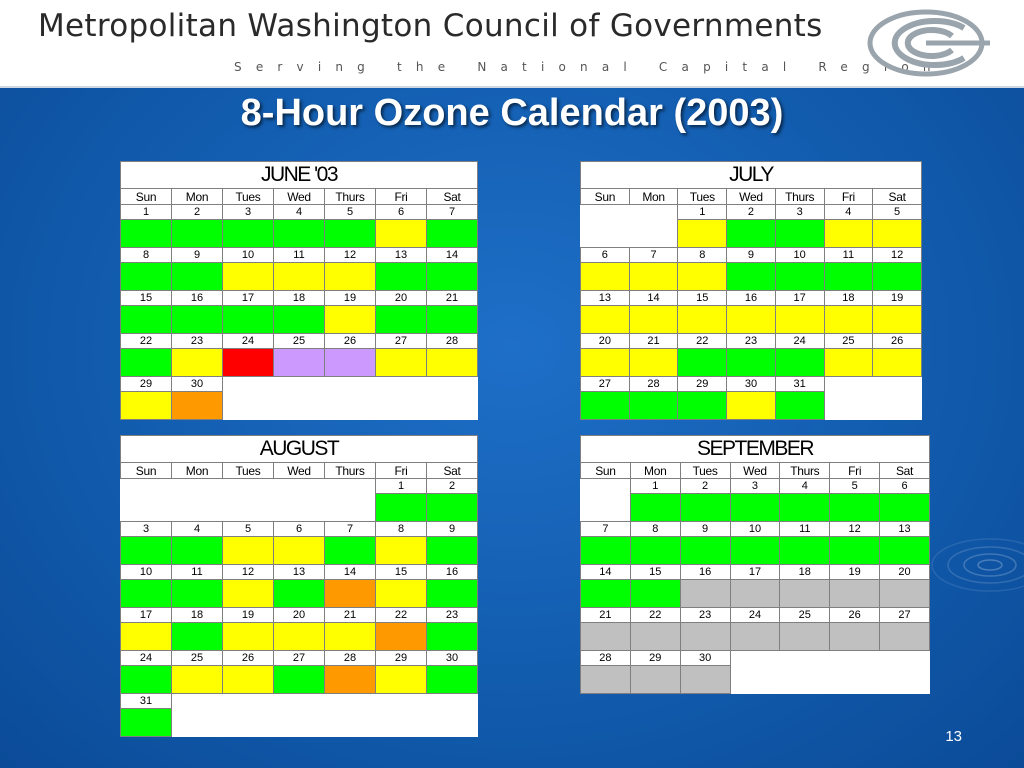 This screenshot has height=768, width=1024. Describe the element at coordinates (655, 529) in the screenshot. I see `day-number: 8` at that location.